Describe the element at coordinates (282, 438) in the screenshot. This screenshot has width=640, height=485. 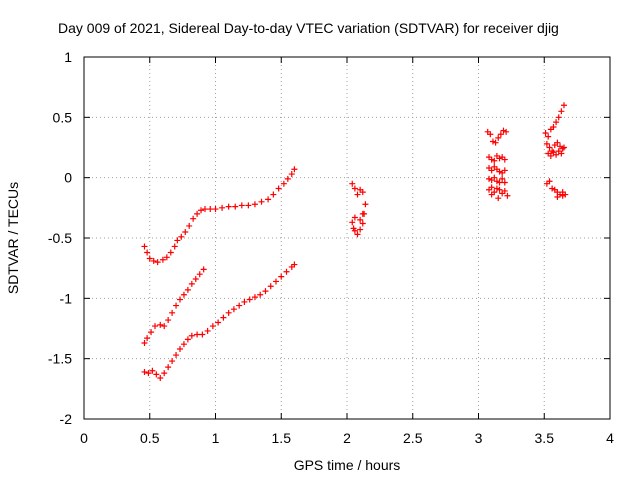
I see `x-tick-label: 1.5` at that location.